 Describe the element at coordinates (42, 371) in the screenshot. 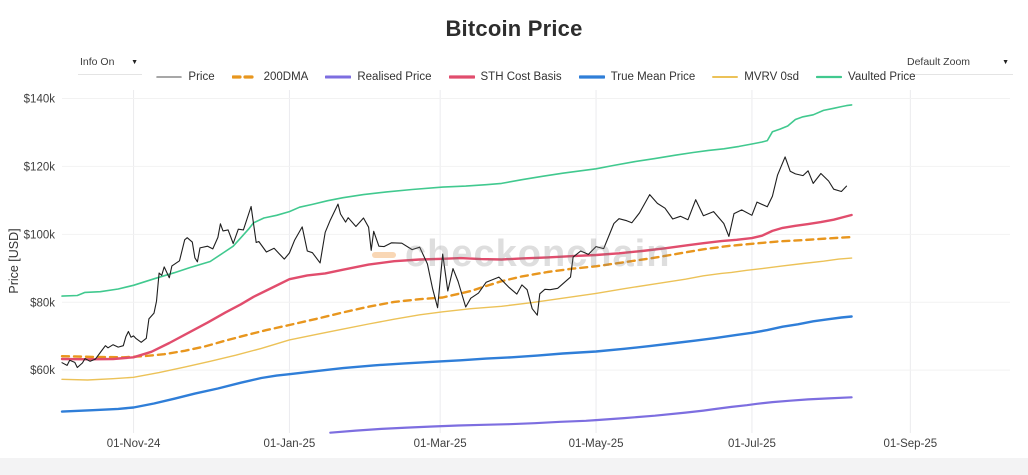

I see `y-tick-label: $60k` at that location.